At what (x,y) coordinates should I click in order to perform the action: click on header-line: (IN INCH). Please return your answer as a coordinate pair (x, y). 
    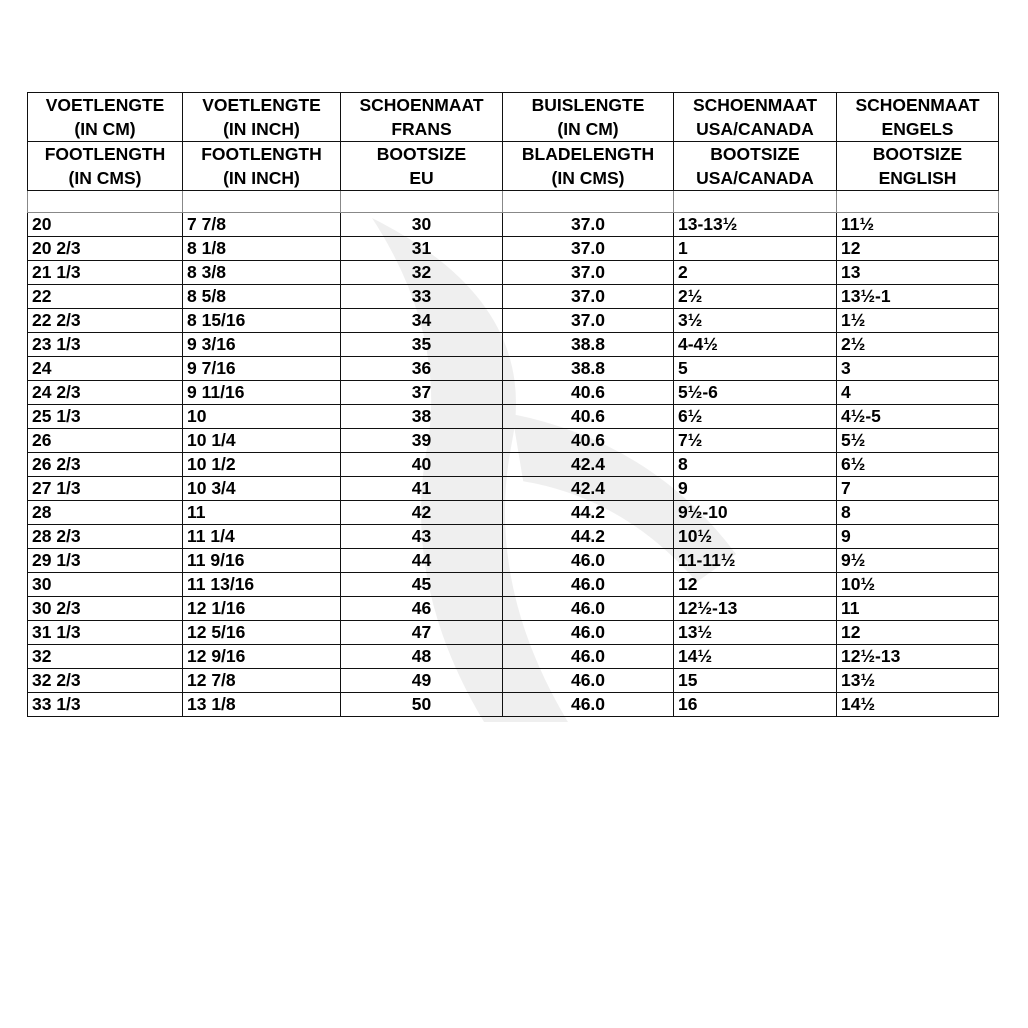
    Looking at the image, I should click on (261, 178).